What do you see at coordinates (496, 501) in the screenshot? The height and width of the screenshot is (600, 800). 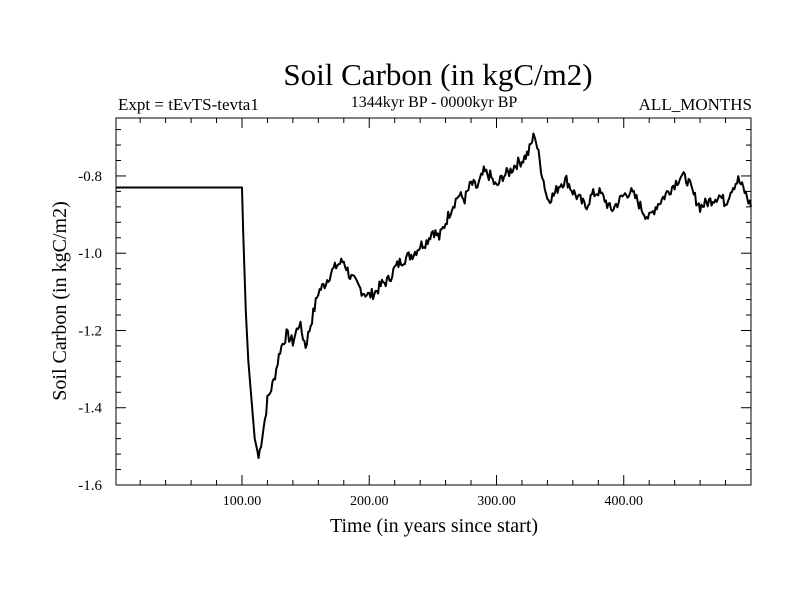 I see `x-tick-label: 300.00` at bounding box center [496, 501].